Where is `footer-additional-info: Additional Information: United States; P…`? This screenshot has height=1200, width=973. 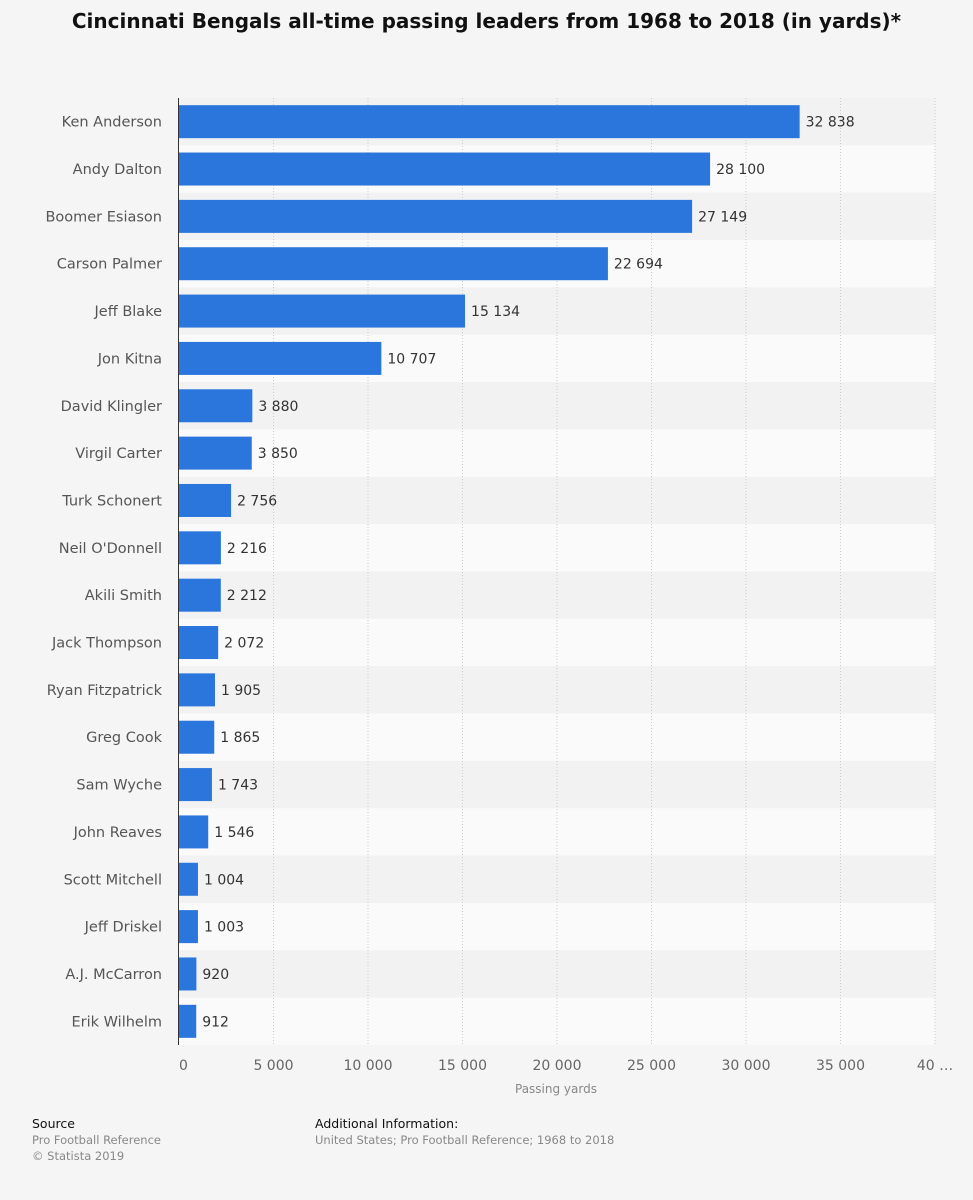
footer-additional-info: Additional Information: United States; P… is located at coordinates (464, 1132).